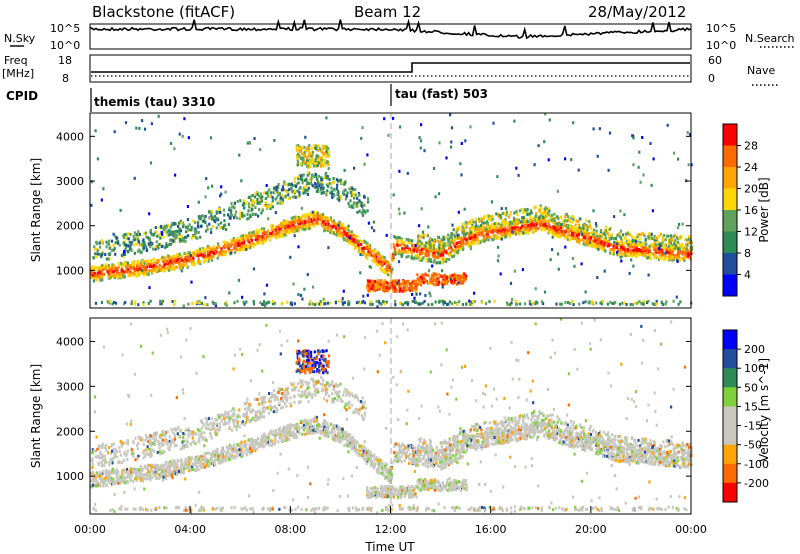  I want to click on power-cell-1946, so click(227, 246).